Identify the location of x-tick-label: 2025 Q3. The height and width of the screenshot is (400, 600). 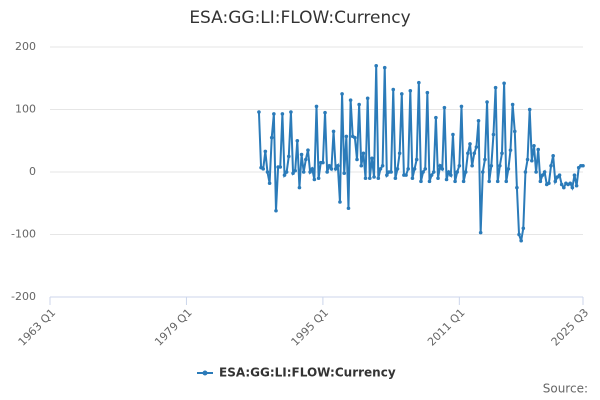
(570, 327).